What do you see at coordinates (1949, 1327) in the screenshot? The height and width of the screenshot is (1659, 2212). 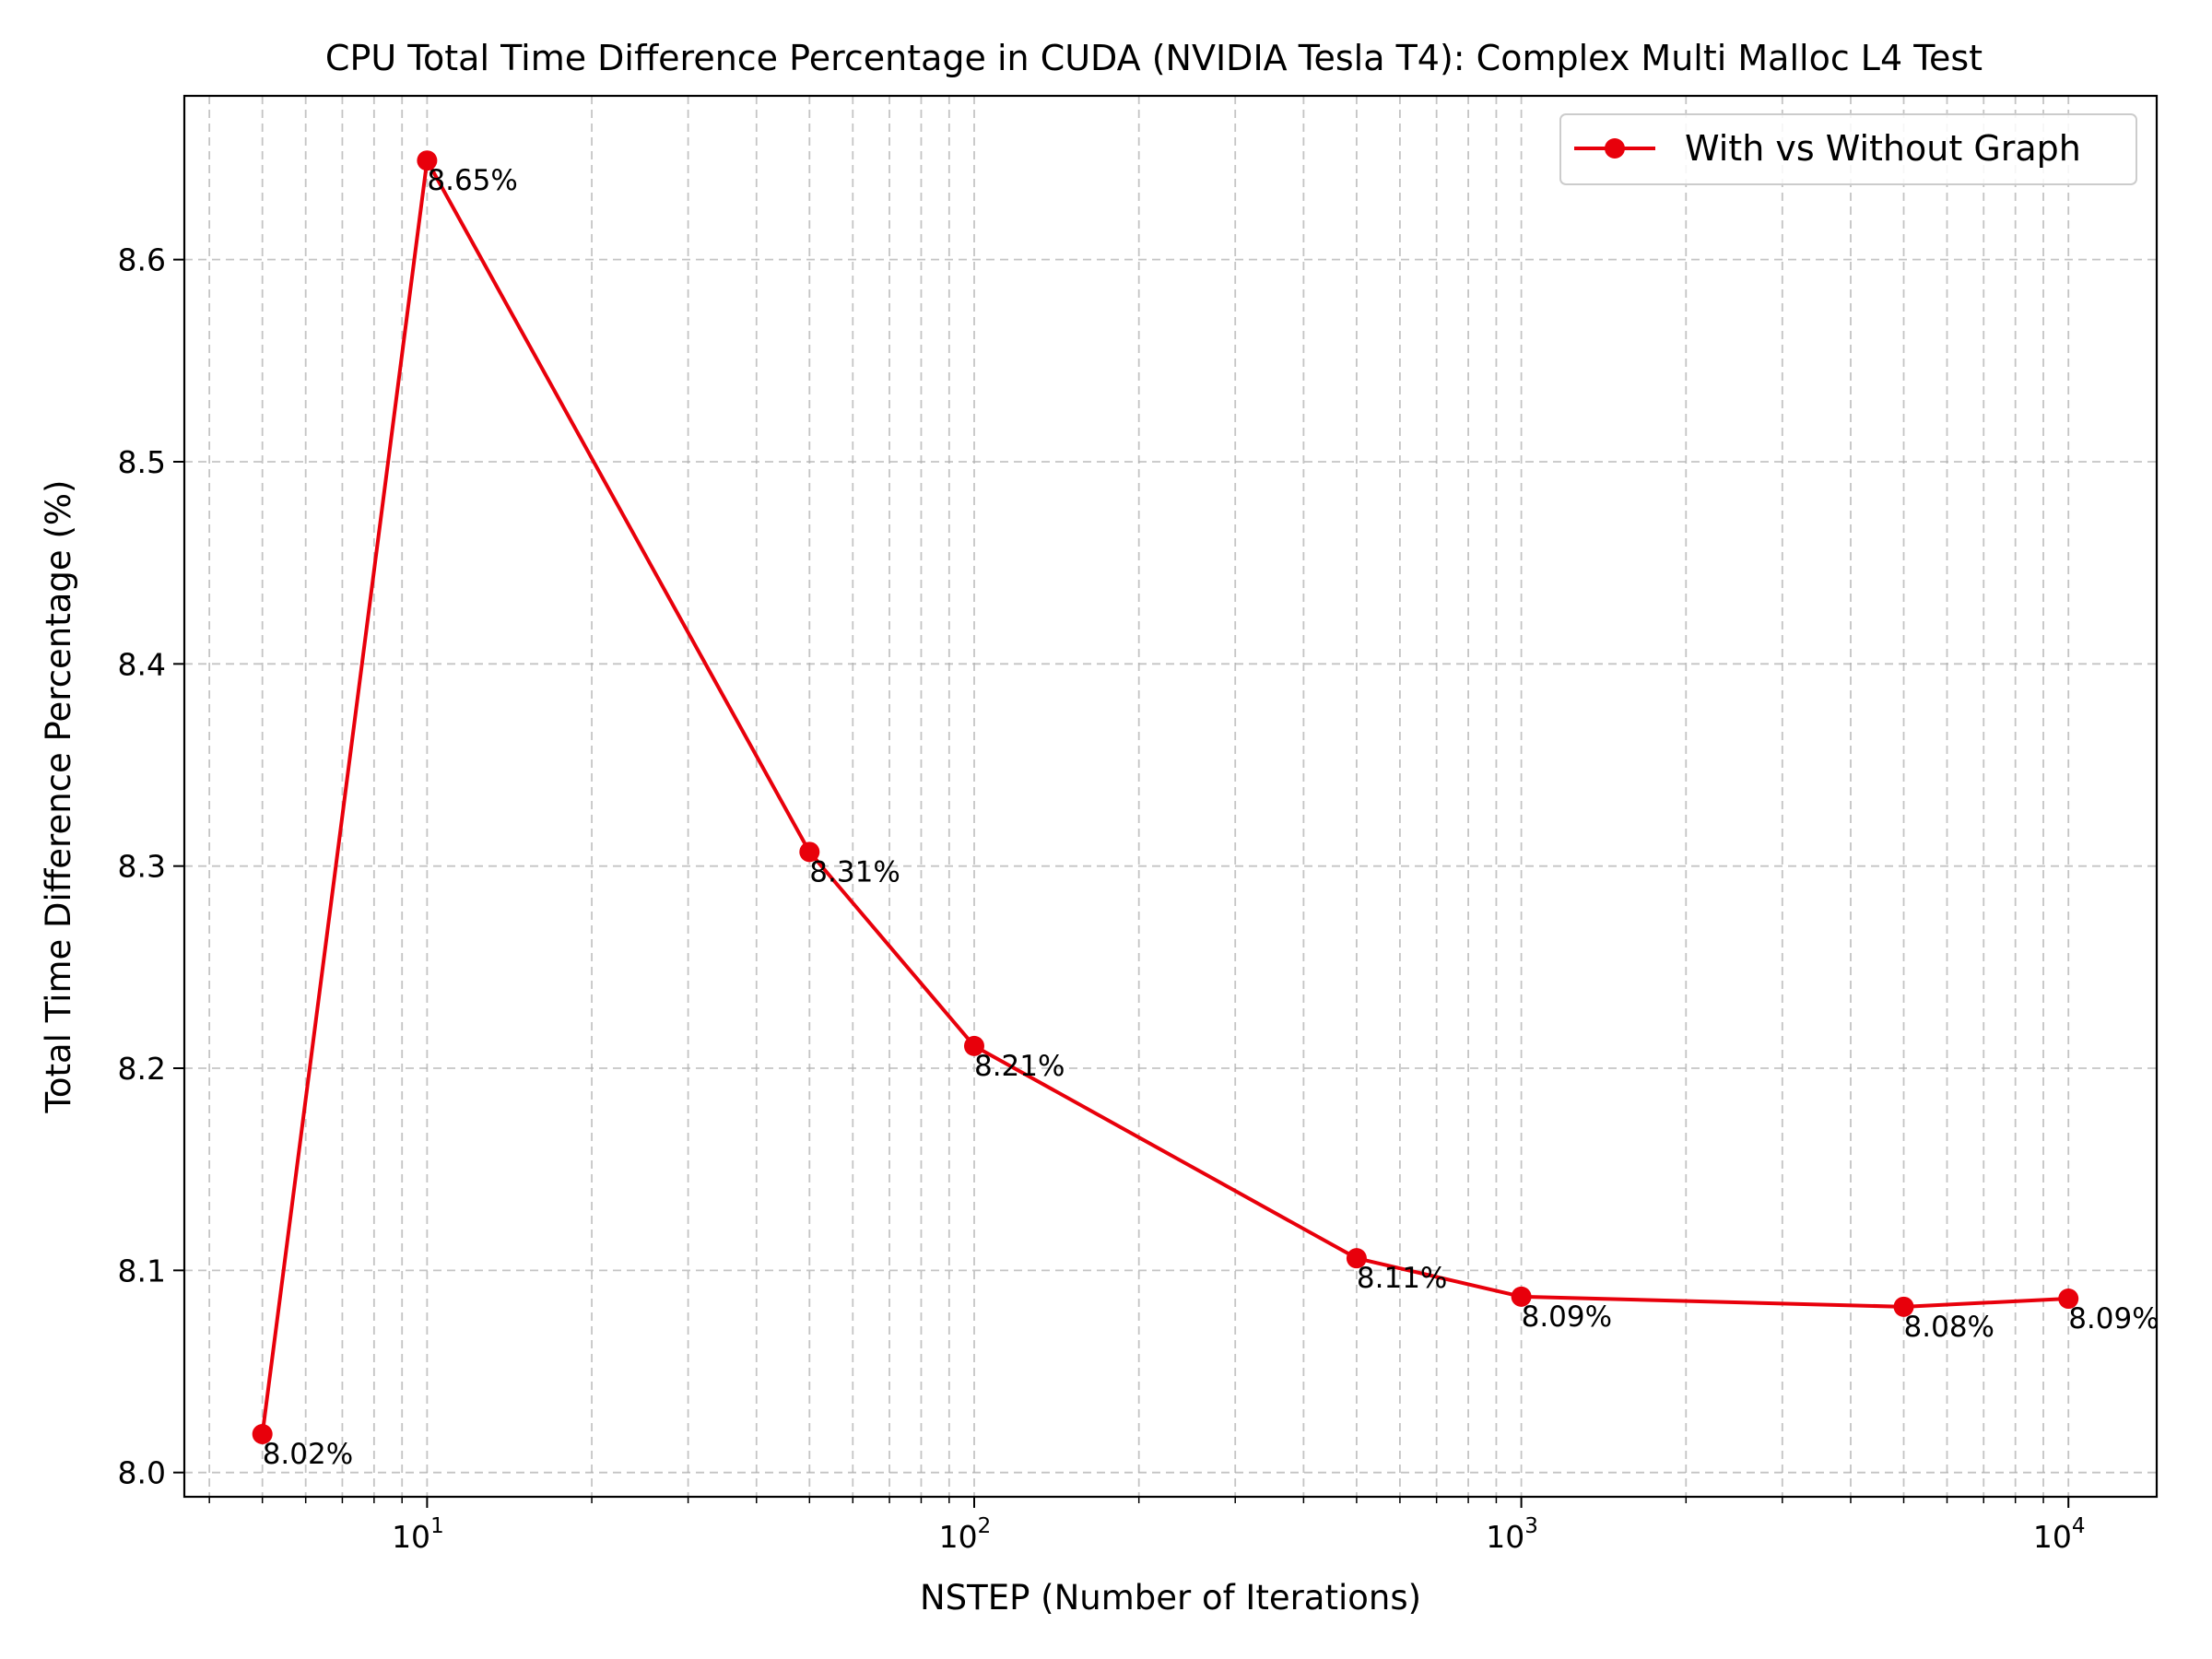 I see `data-label: 8.08%` at bounding box center [1949, 1327].